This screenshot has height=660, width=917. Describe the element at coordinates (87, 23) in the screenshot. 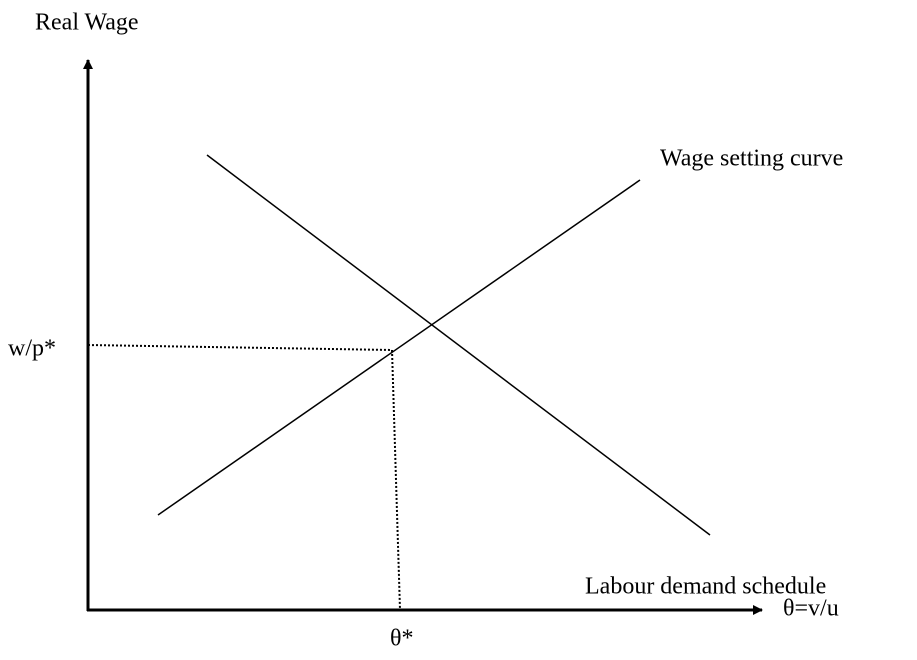

I see `y-axis-label: Real Wage` at that location.